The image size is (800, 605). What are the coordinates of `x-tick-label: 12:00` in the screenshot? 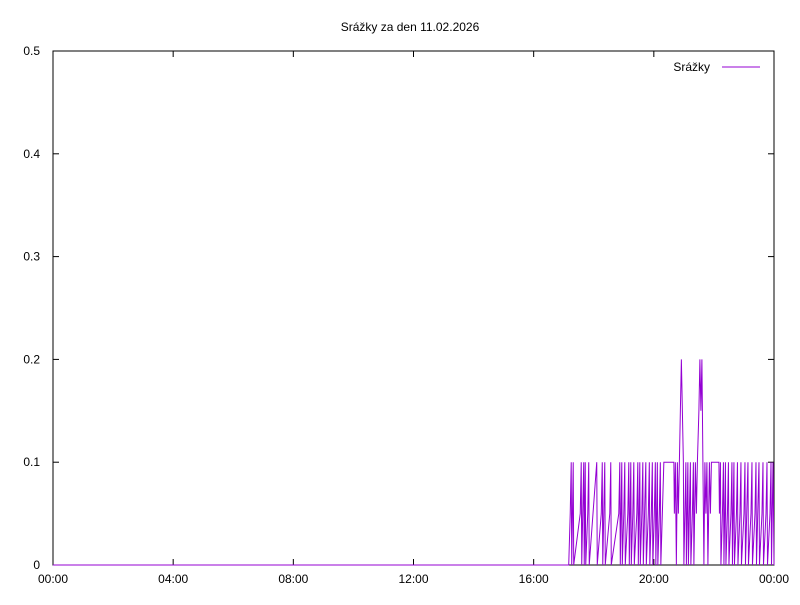 It's located at (413, 579).